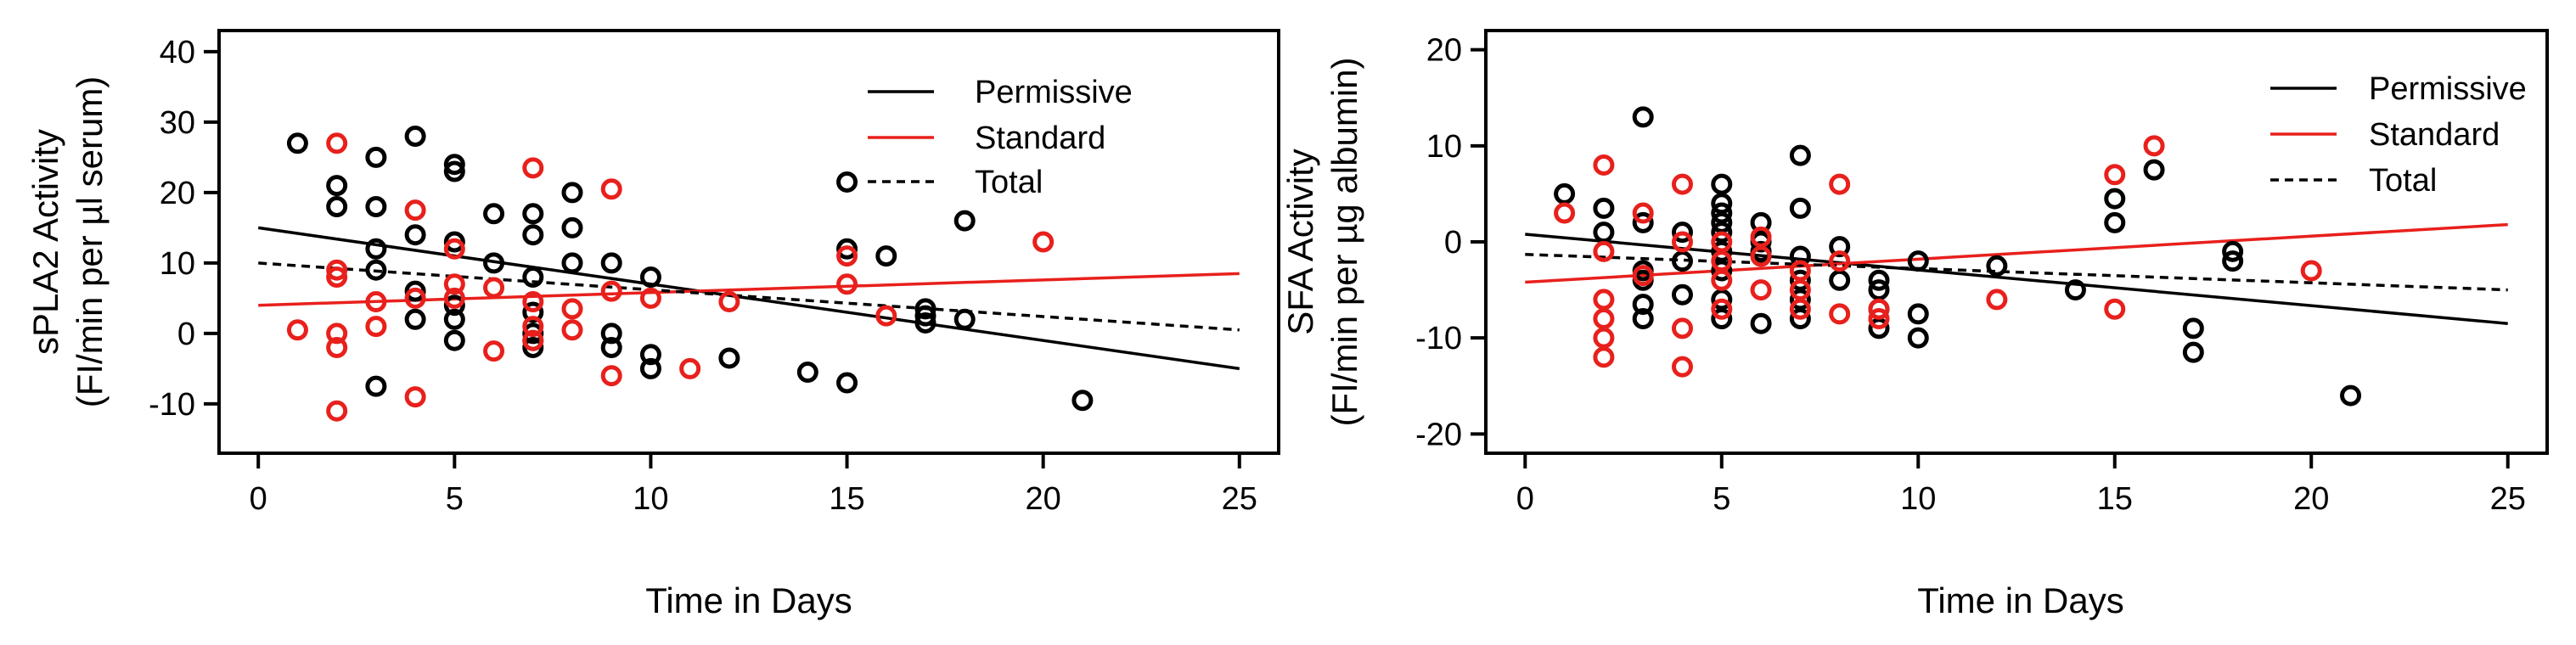  I want to click on y-tick-label: 40, so click(177, 53).